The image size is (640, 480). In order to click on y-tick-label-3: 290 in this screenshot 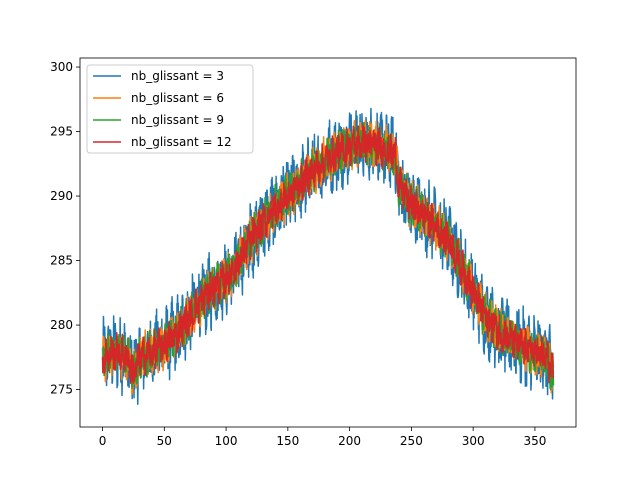, I will do `click(61, 196)`.